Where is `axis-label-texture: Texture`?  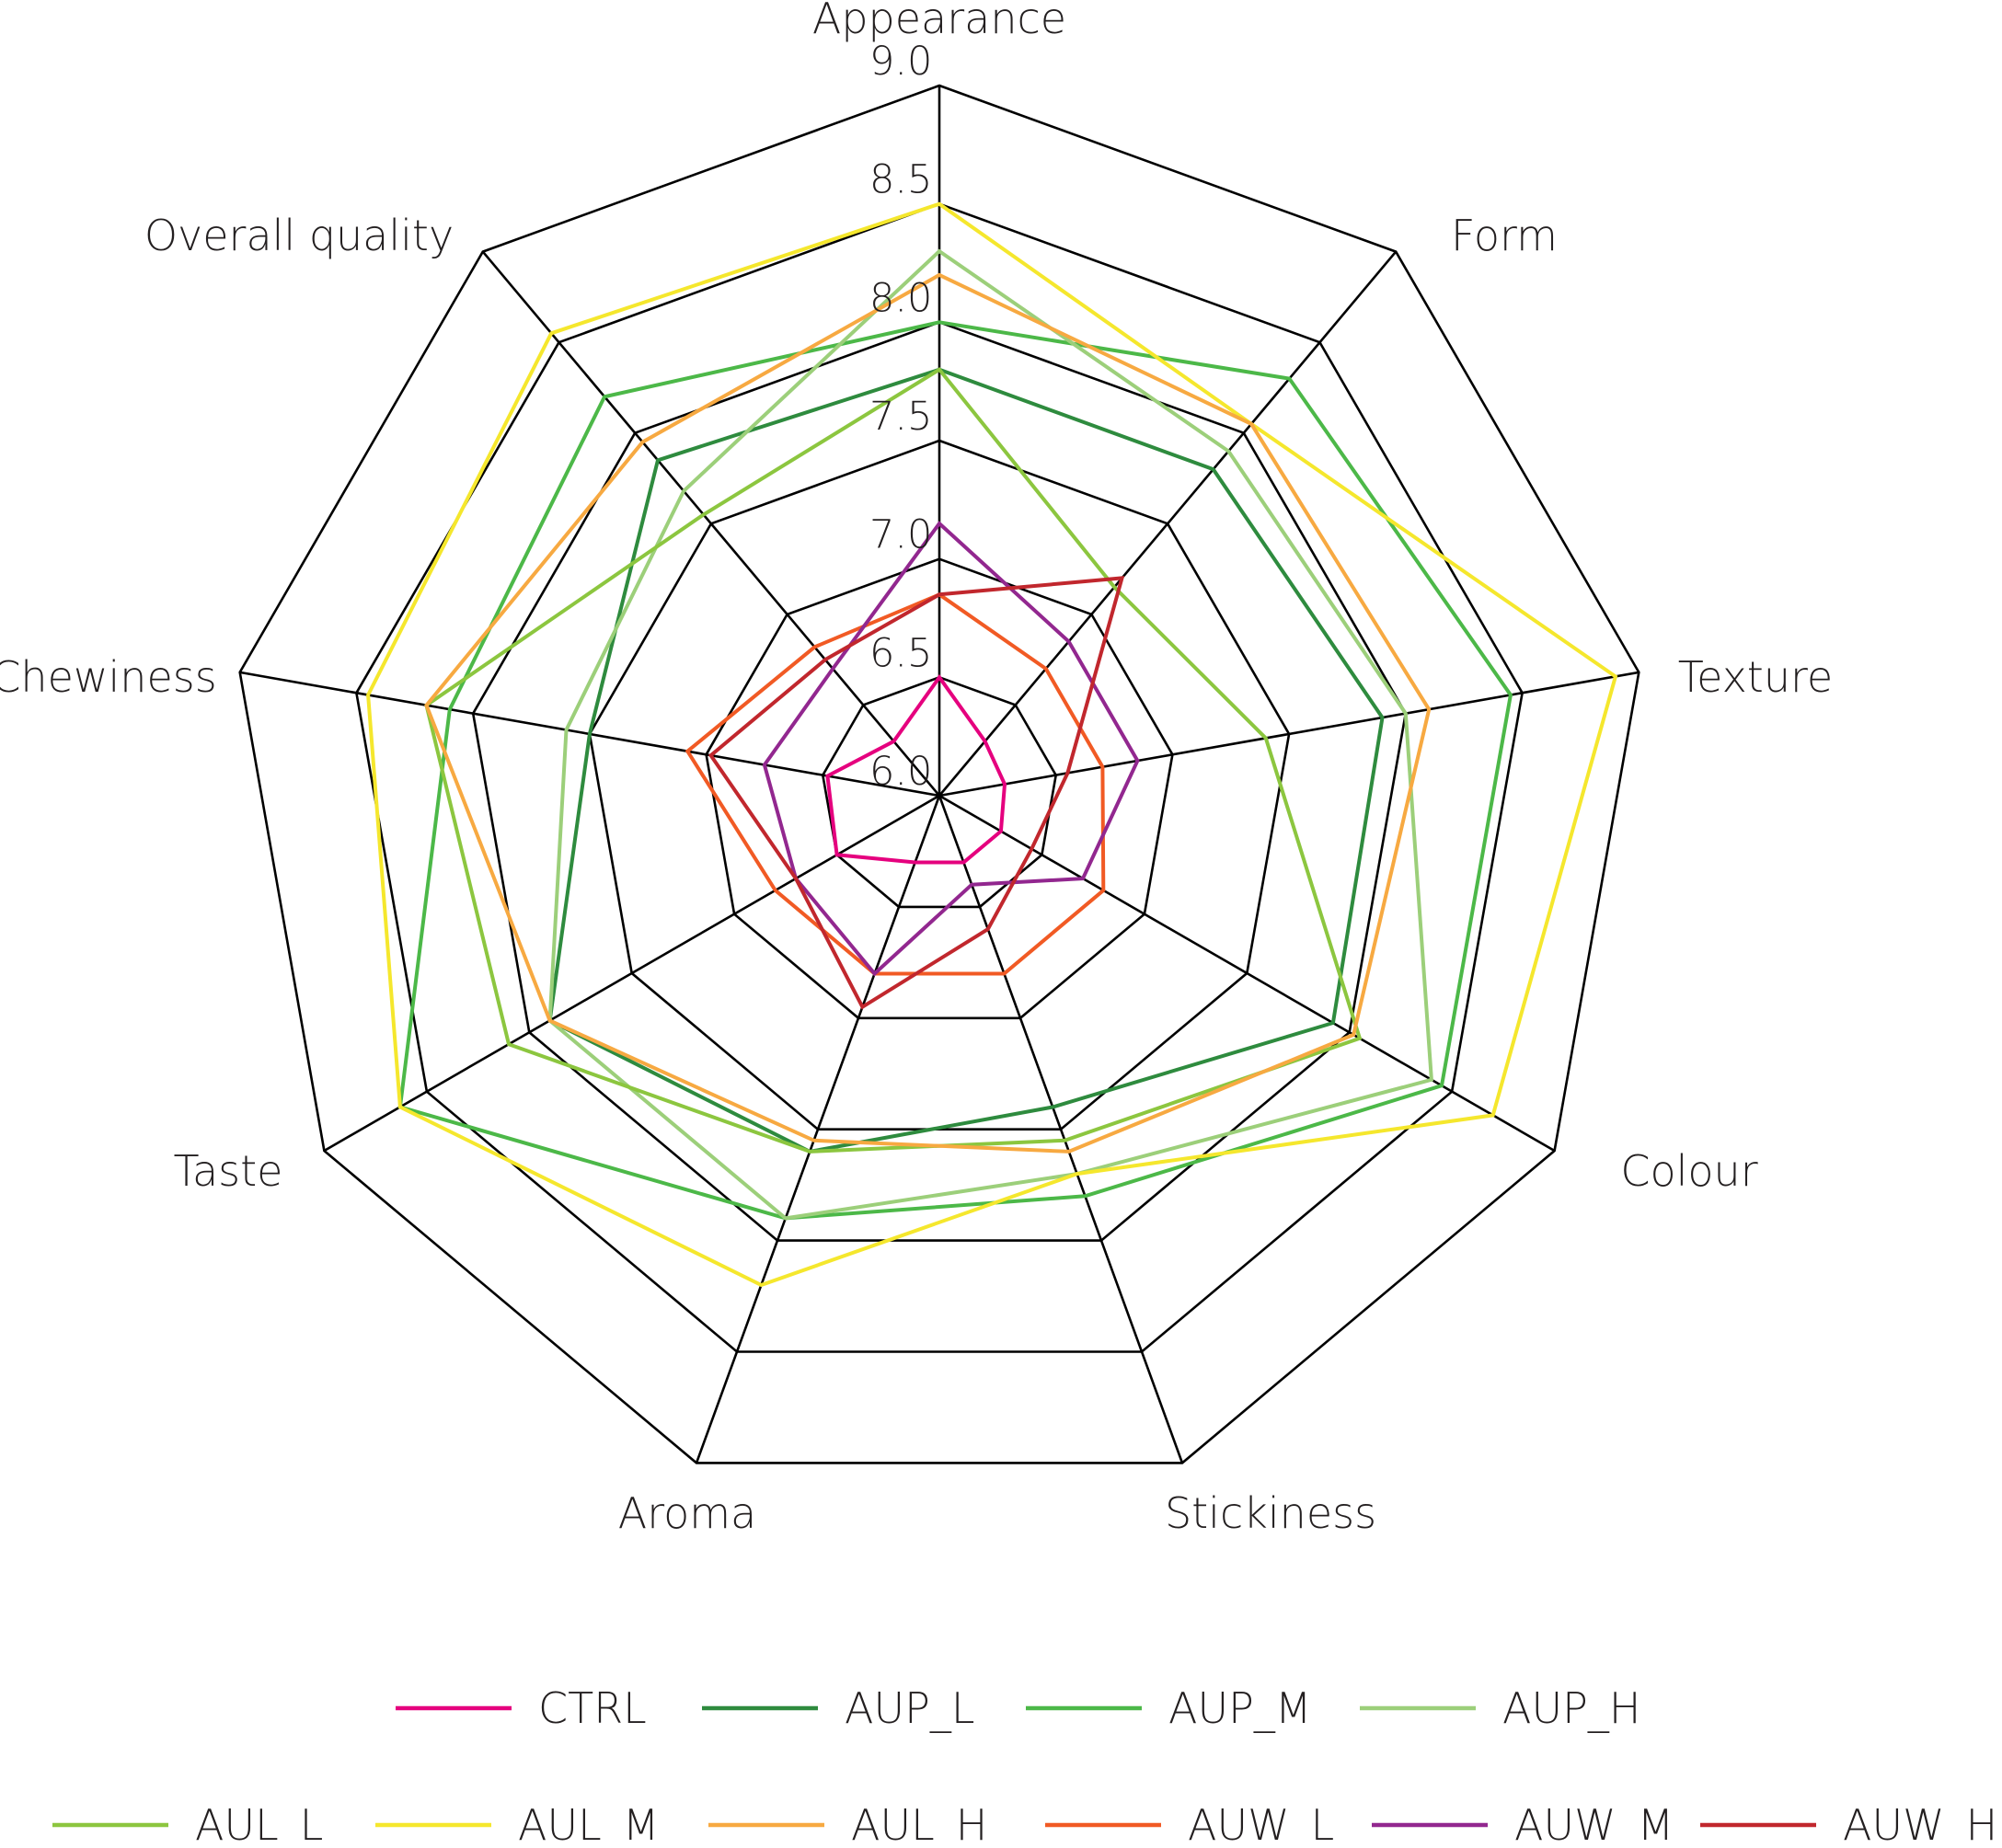
axis-label-texture: Texture is located at coordinates (1755, 677).